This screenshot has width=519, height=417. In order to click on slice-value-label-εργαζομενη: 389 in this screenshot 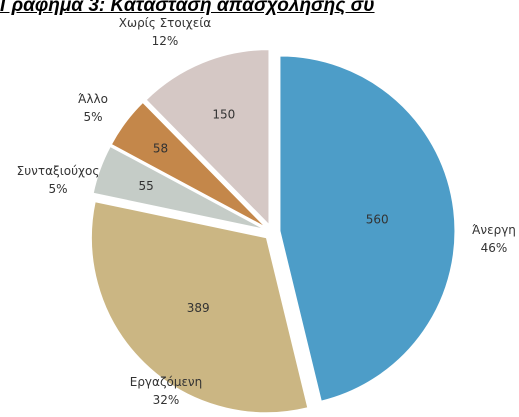, I will do `click(198, 308)`.